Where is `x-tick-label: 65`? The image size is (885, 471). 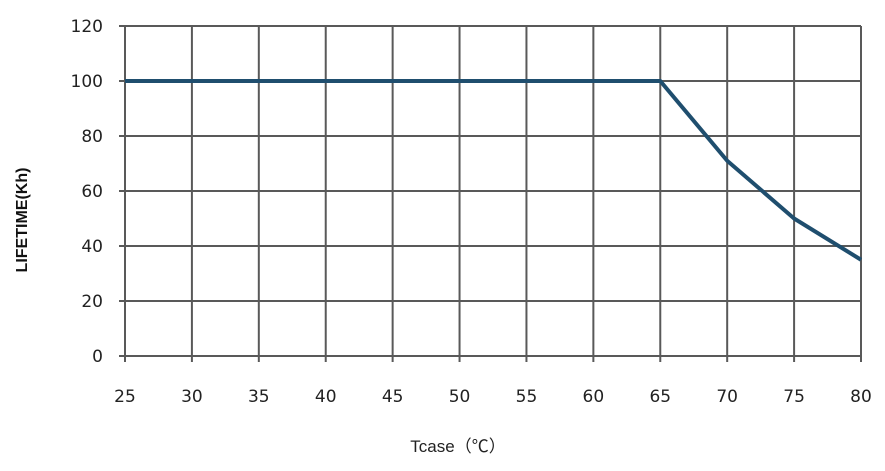
x-tick-label: 65 is located at coordinates (660, 397).